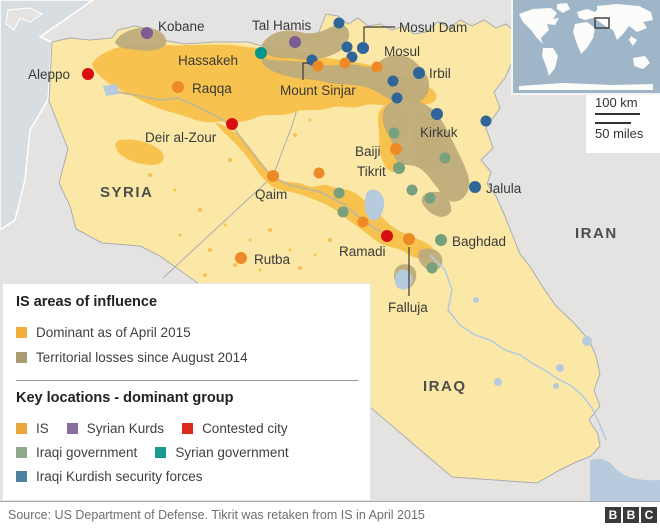  Describe the element at coordinates (616, 102) in the screenshot. I see `scale-km-label: 100 km` at that location.